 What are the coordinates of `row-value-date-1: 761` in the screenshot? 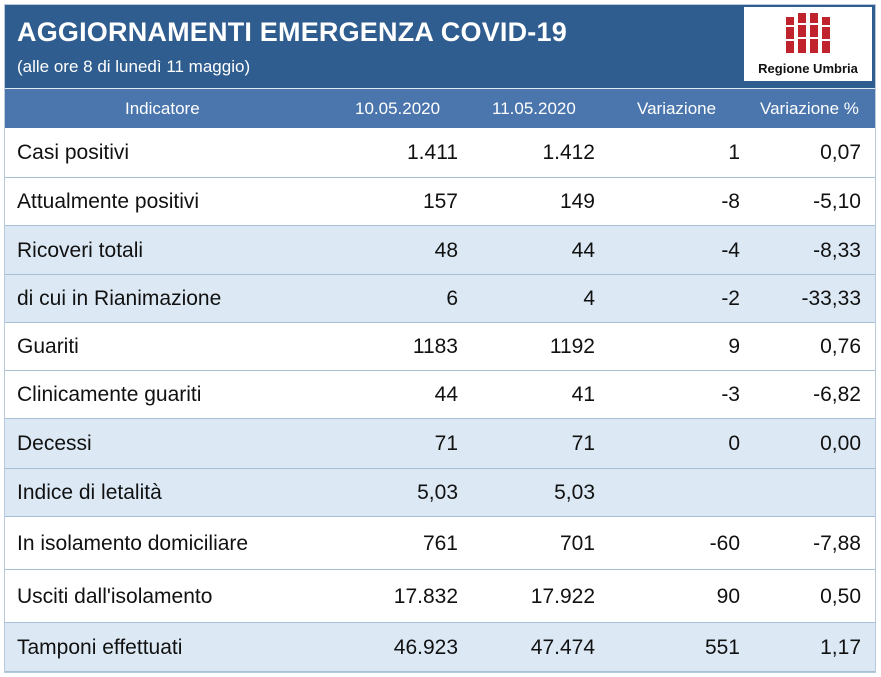 It's located at (440, 543).